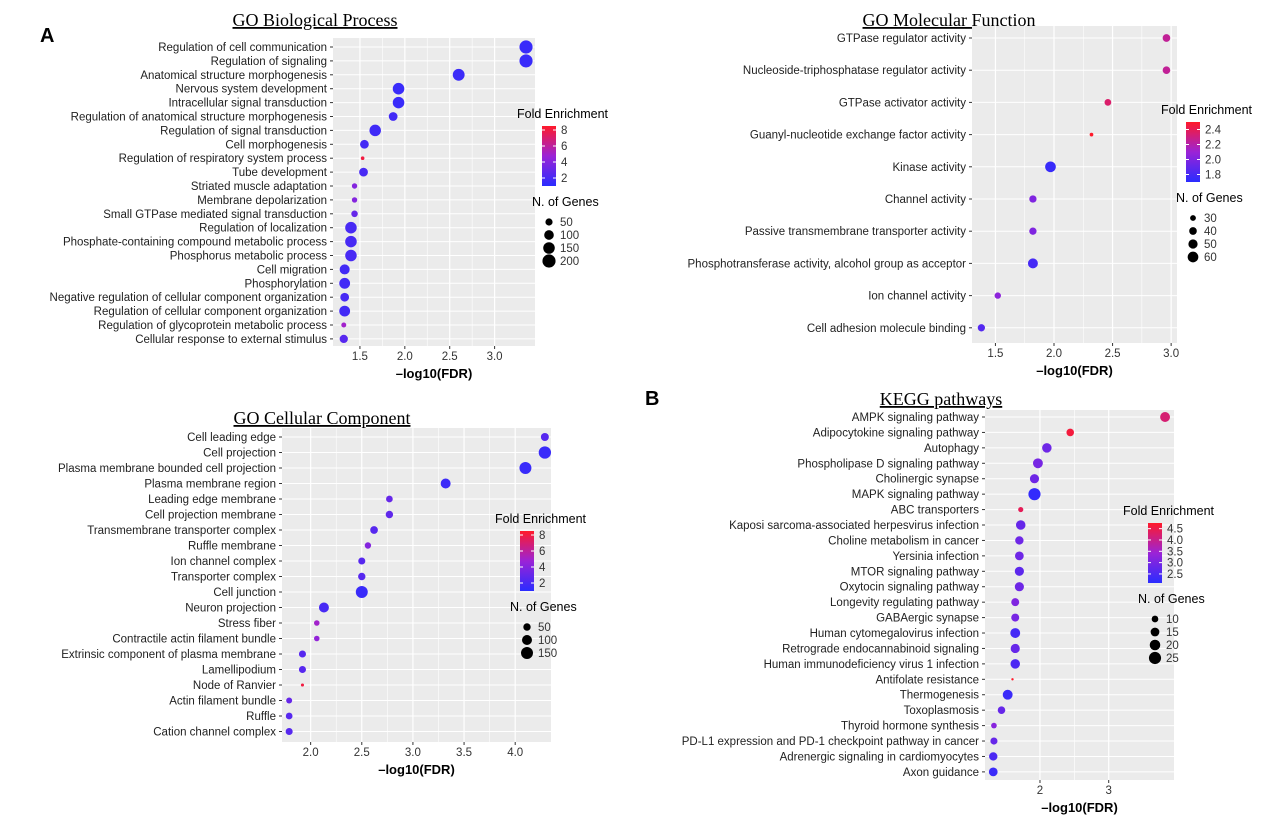  Describe the element at coordinates (949, 20) in the screenshot. I see `chart-title: GO Molecular Function` at that location.